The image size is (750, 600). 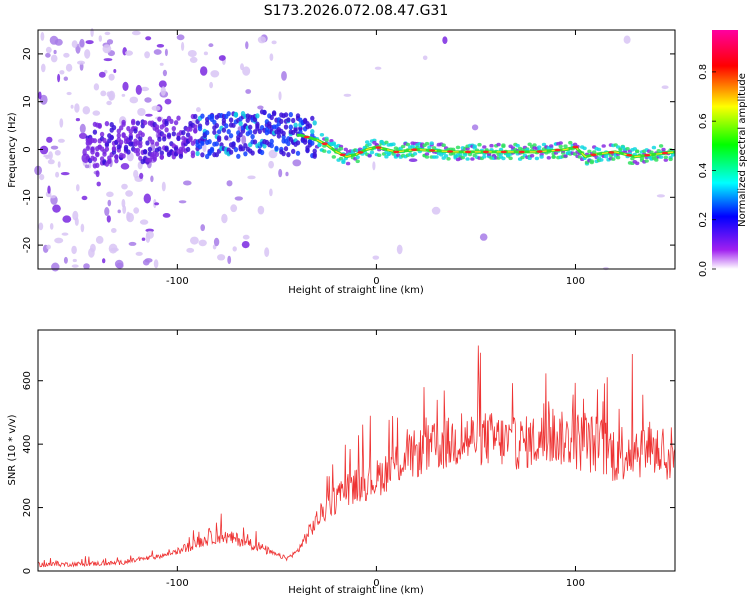 I want to click on x-tick-label: -100, so click(x=177, y=281).